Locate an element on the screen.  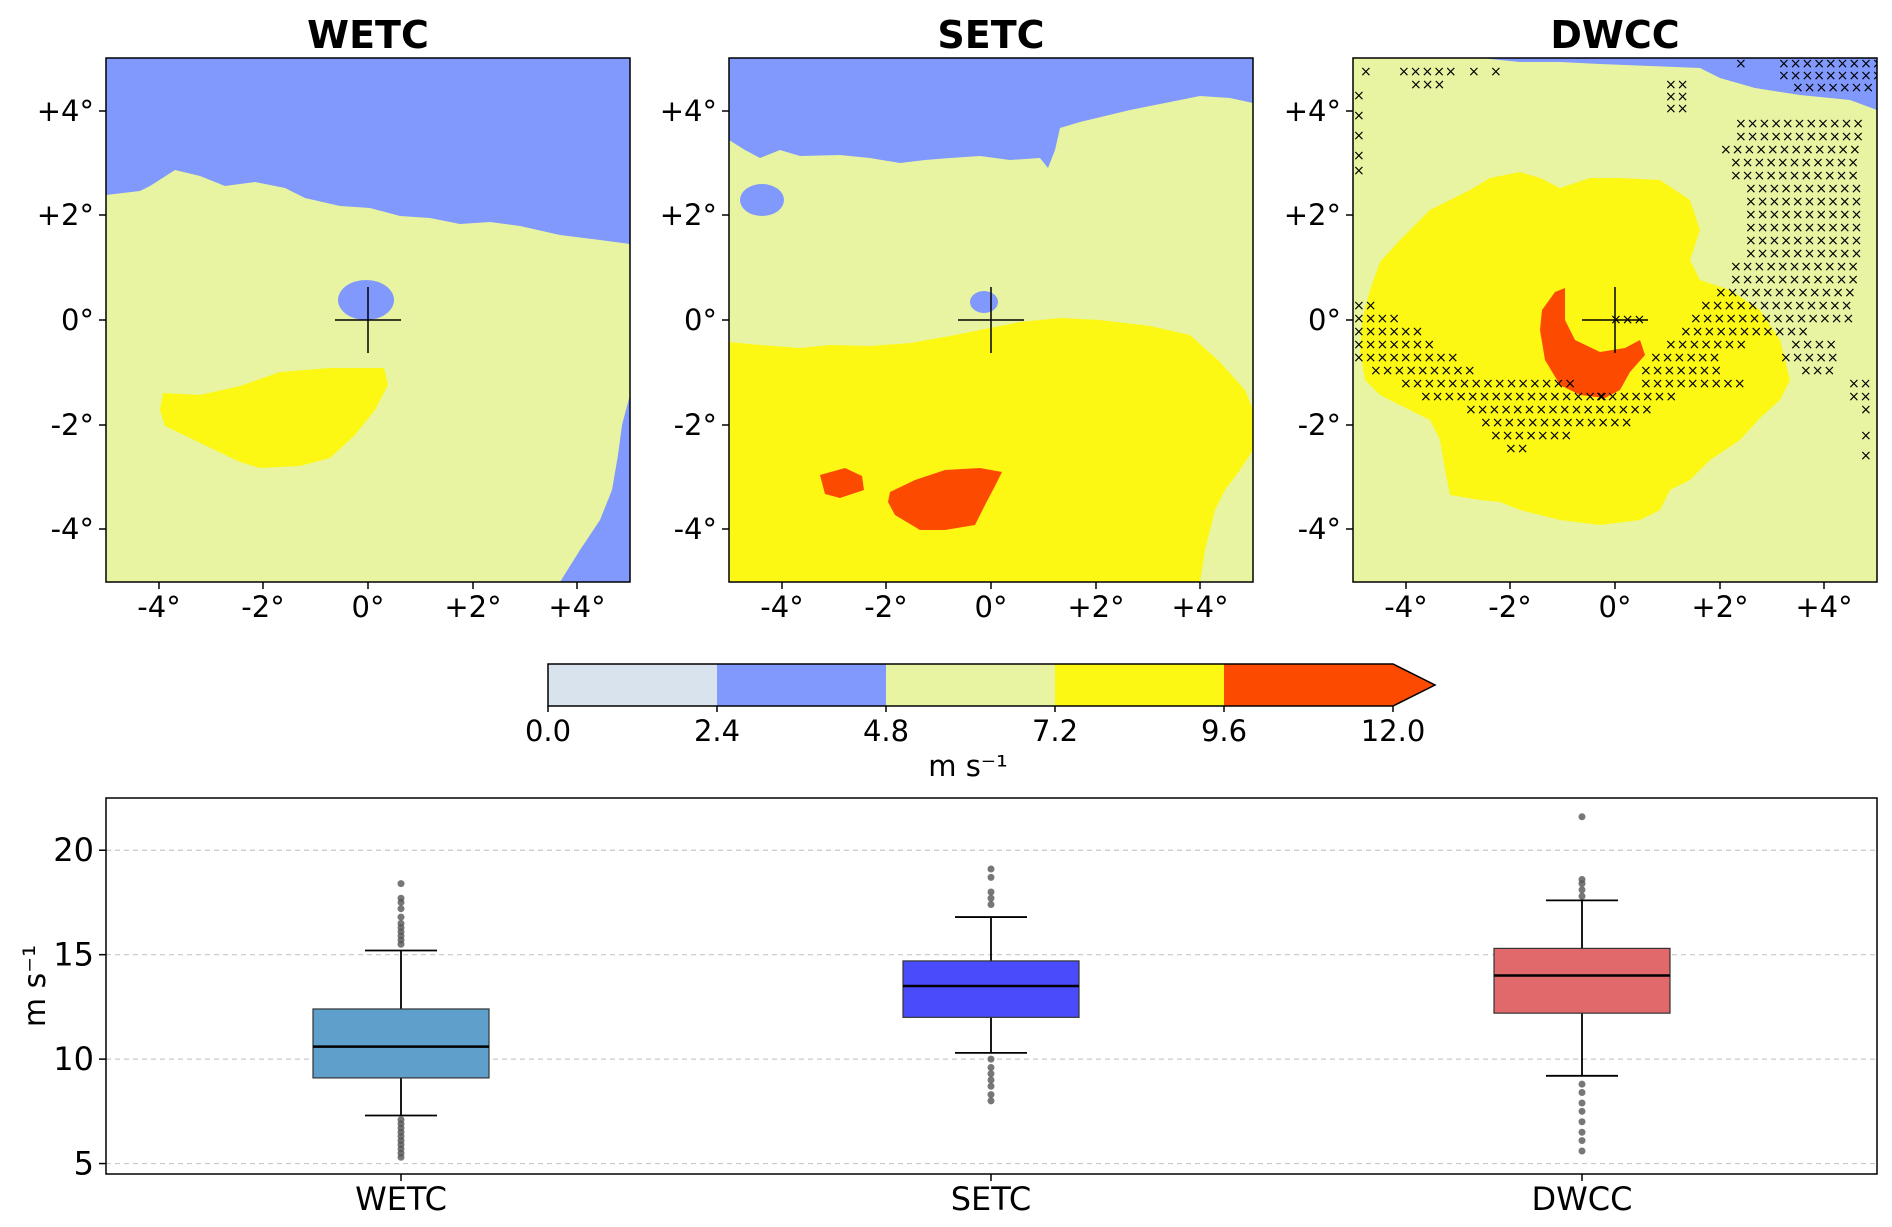
colorbar: 0.0 2.4 4.8 7.2 9.6 12.0 m s⁻¹ is located at coordinates (981, 723).